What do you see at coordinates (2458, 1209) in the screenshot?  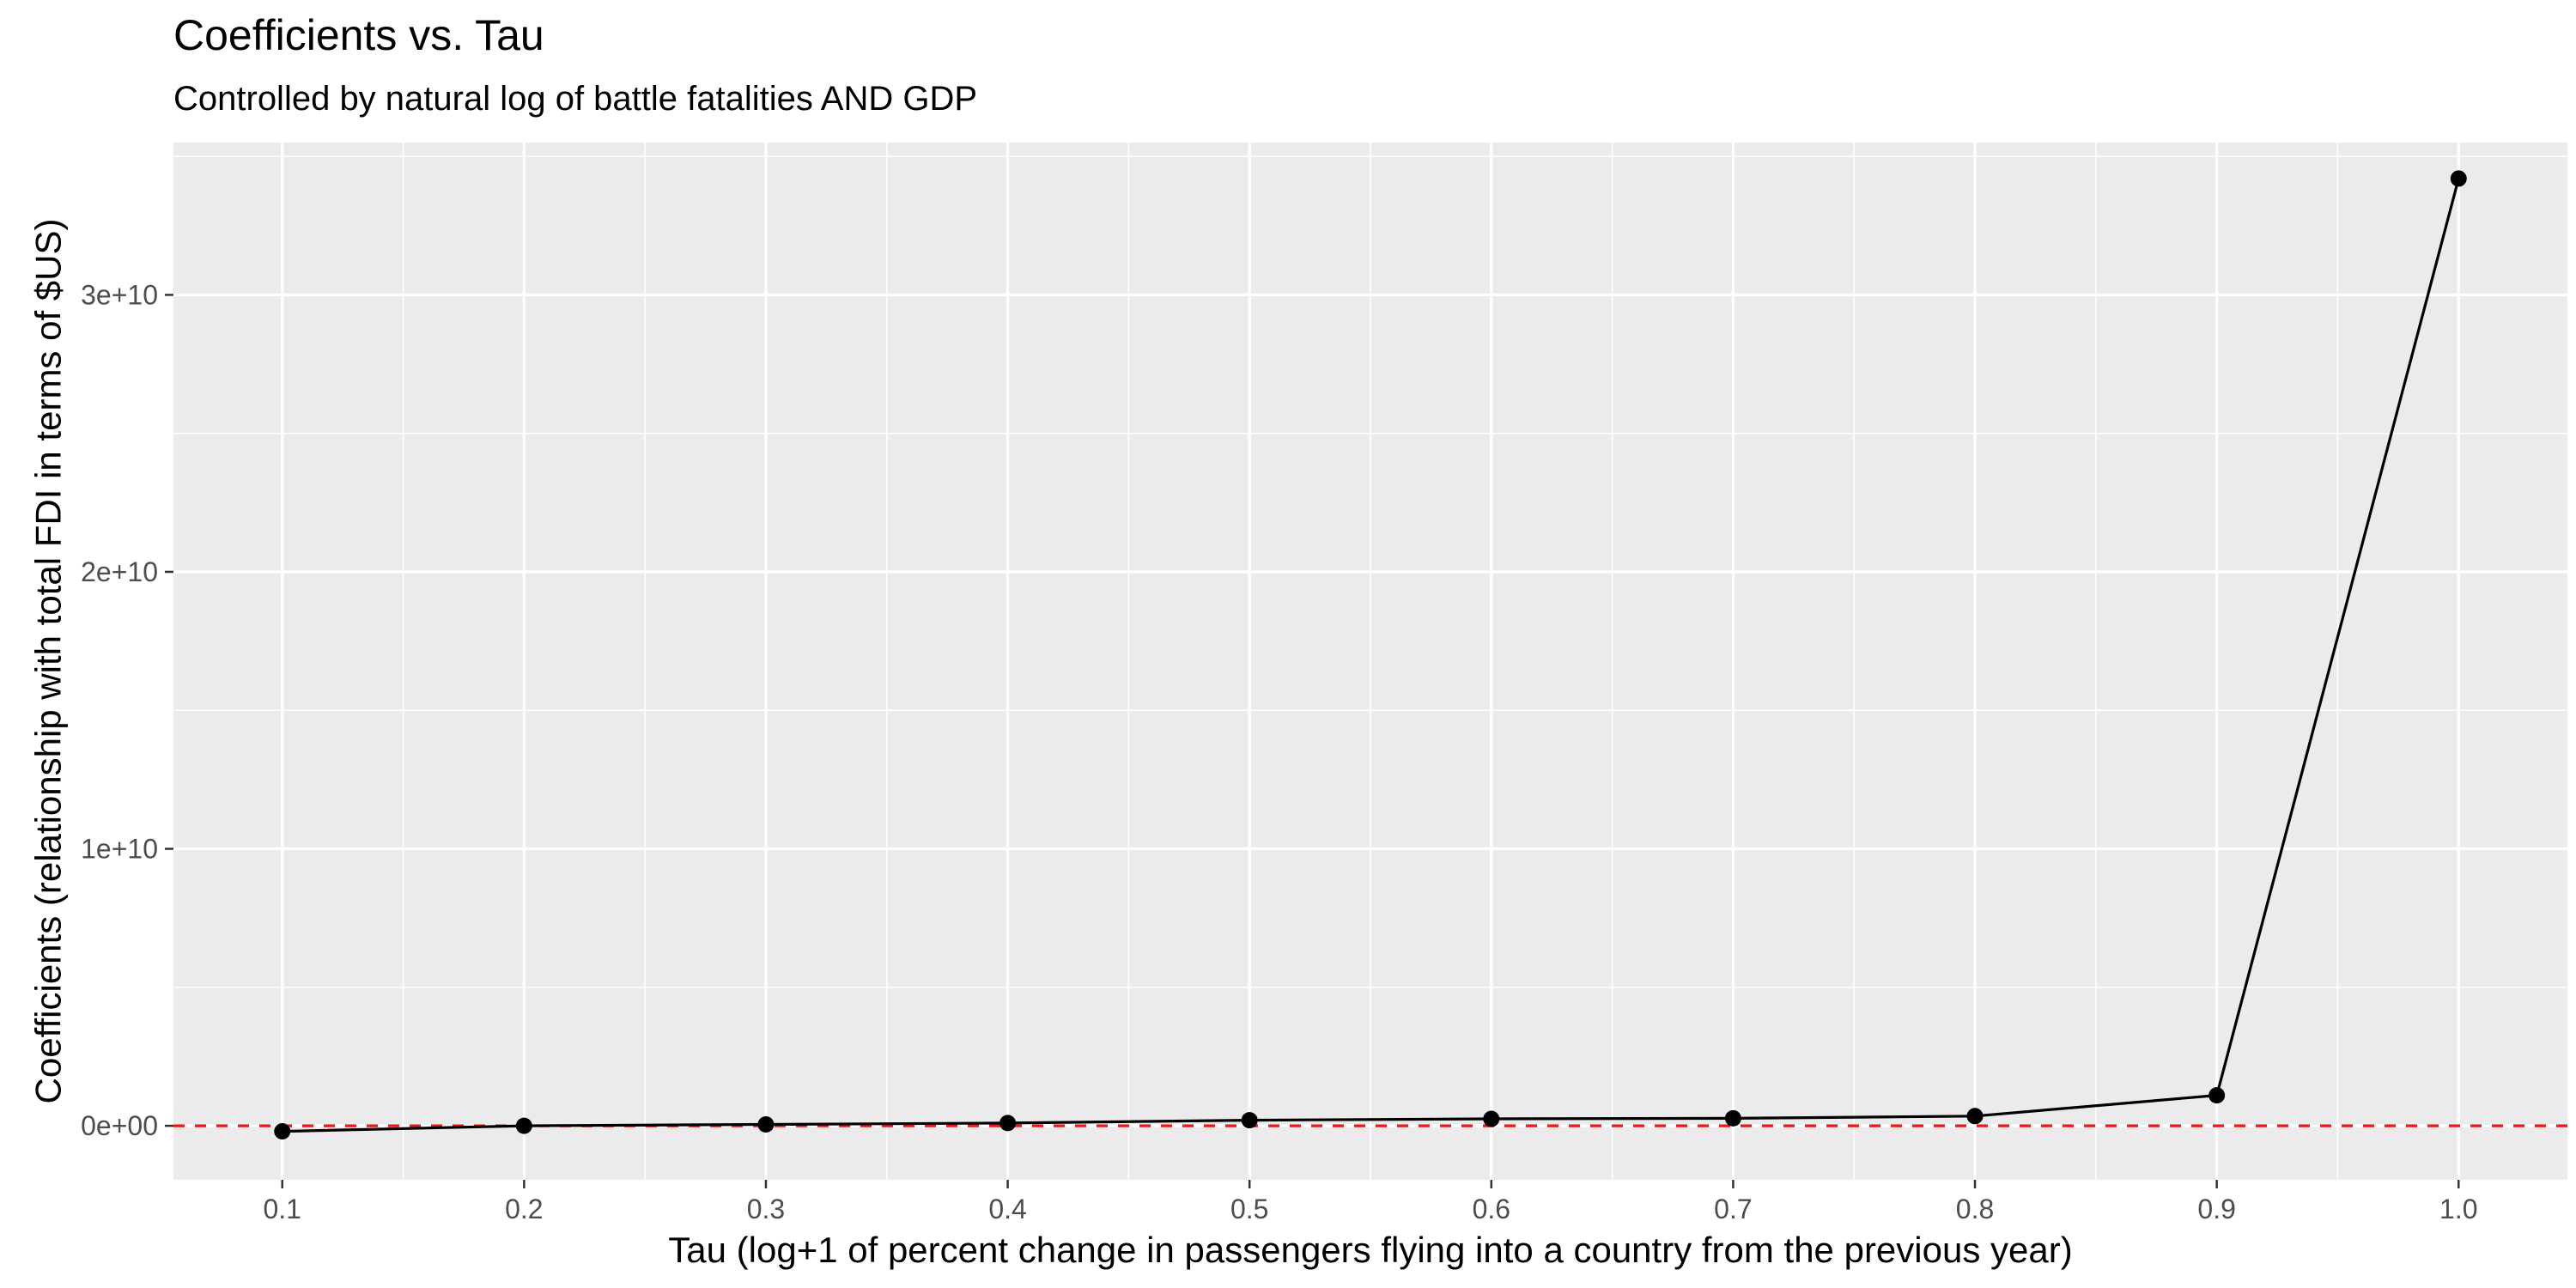 I see `x-tick-label: 1.0` at bounding box center [2458, 1209].